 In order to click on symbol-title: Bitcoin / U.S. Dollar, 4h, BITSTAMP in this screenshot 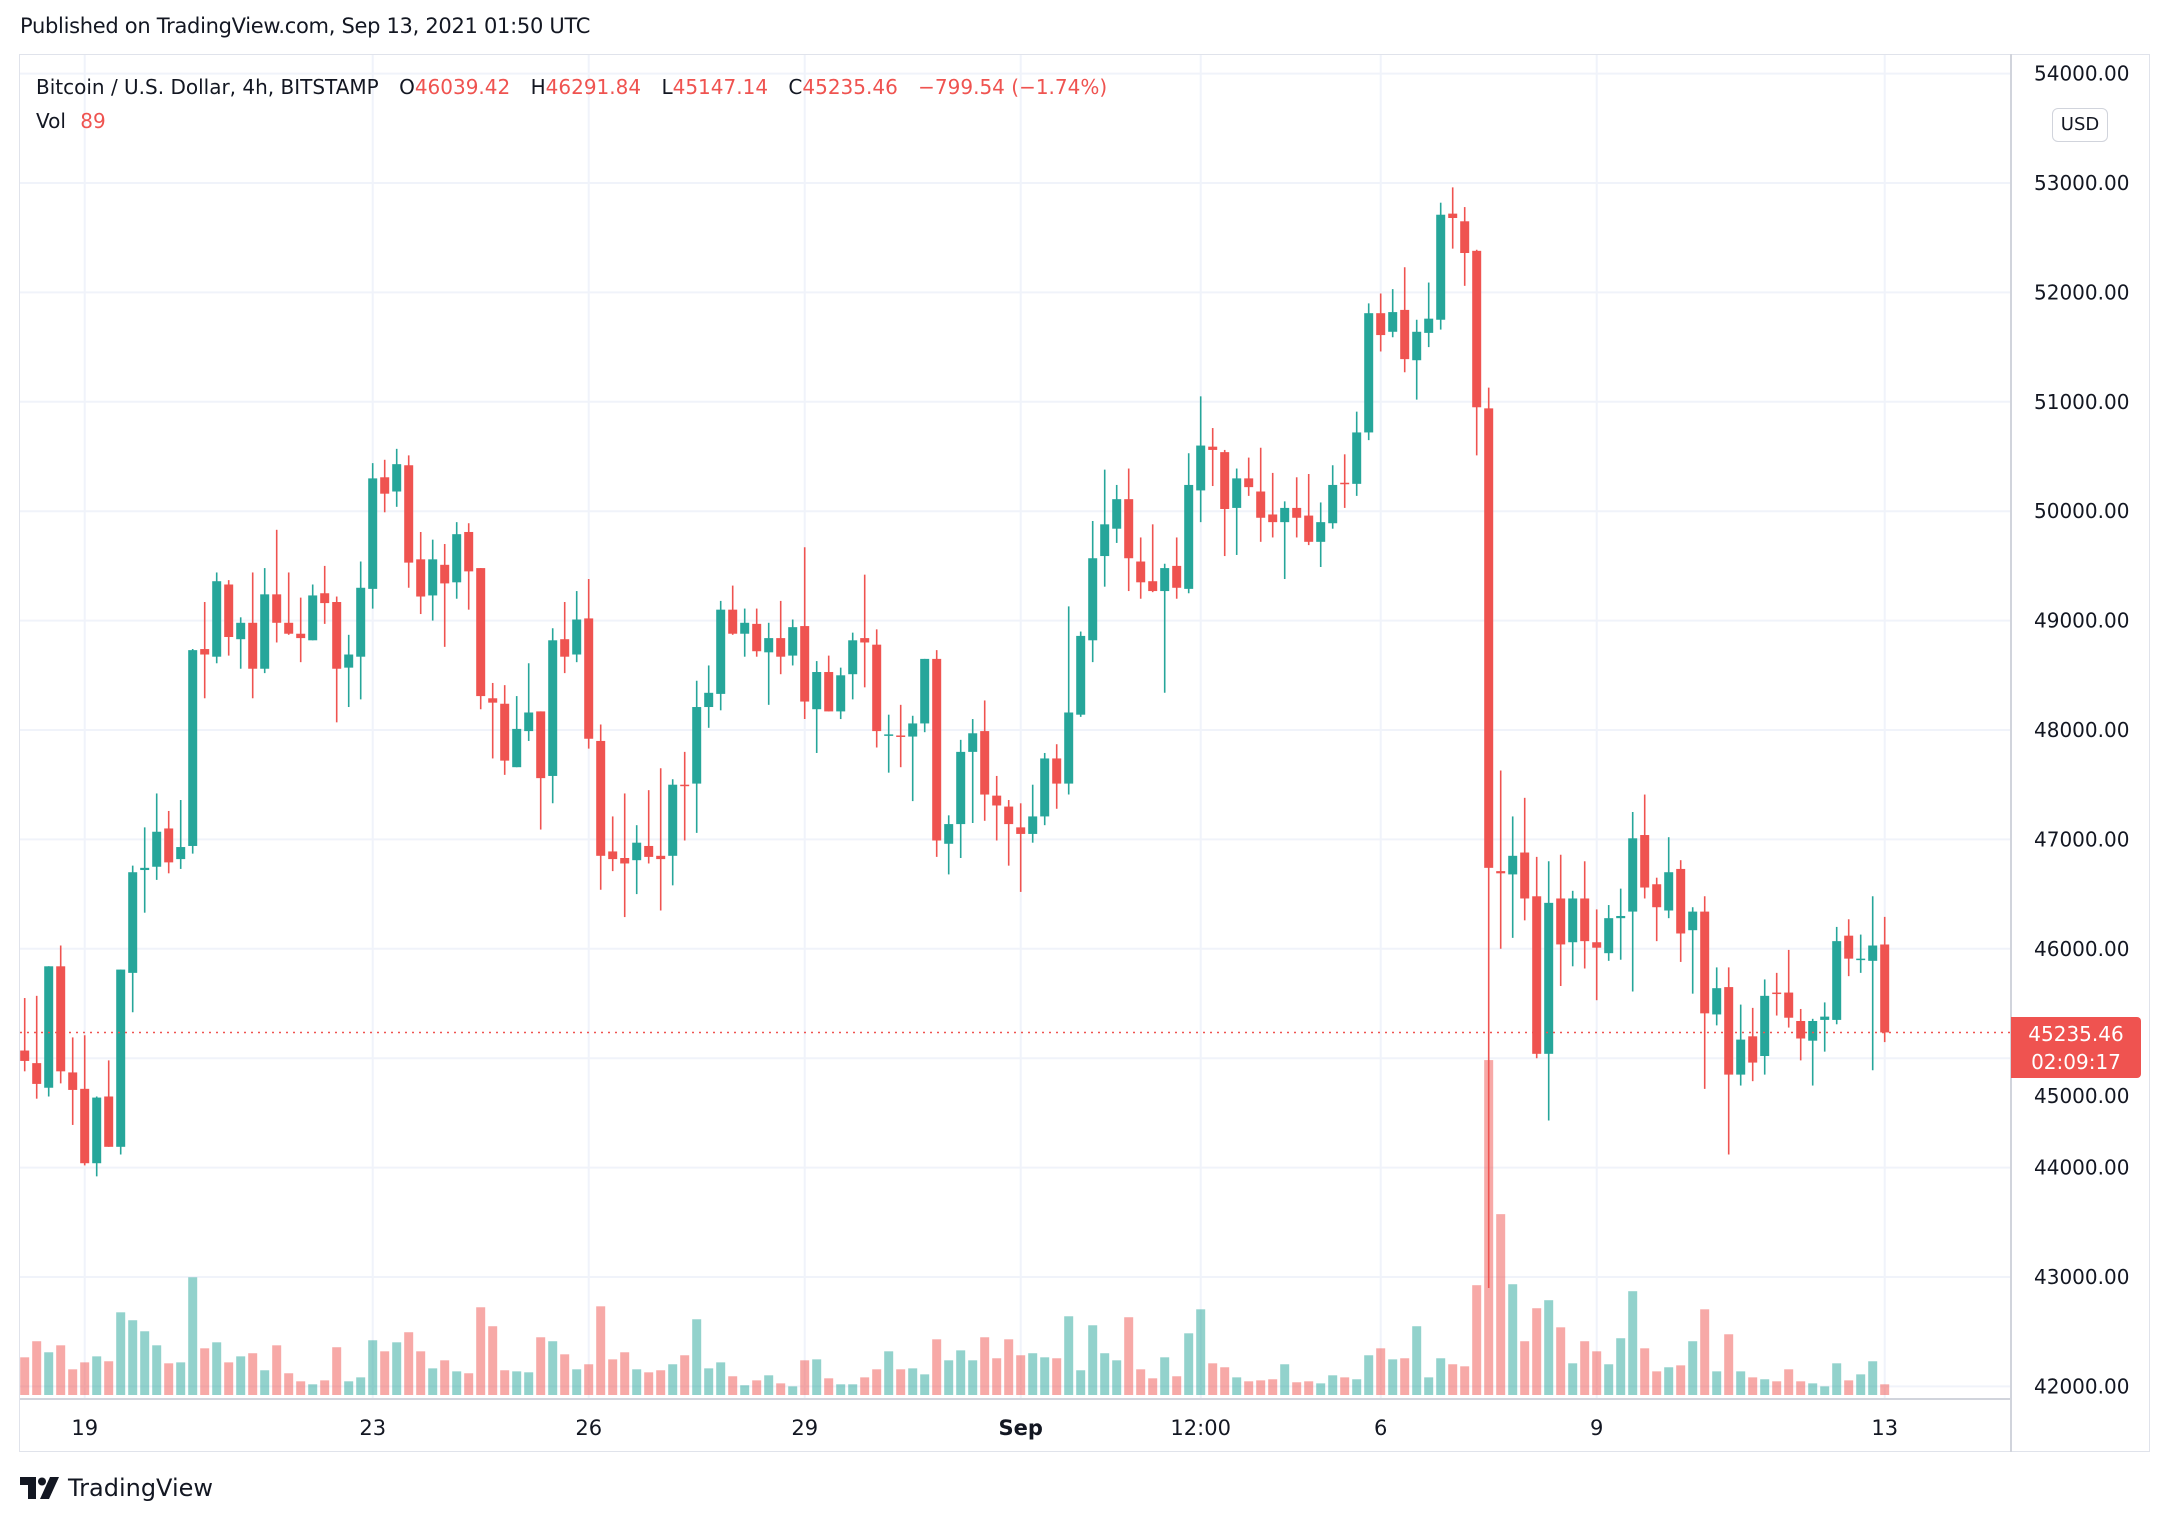, I will do `click(207, 87)`.